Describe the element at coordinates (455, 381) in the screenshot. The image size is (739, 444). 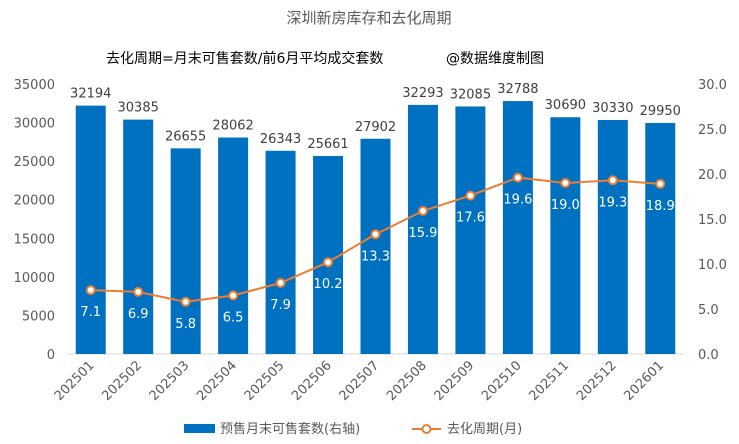
I see `x-tick-label: 202509` at that location.